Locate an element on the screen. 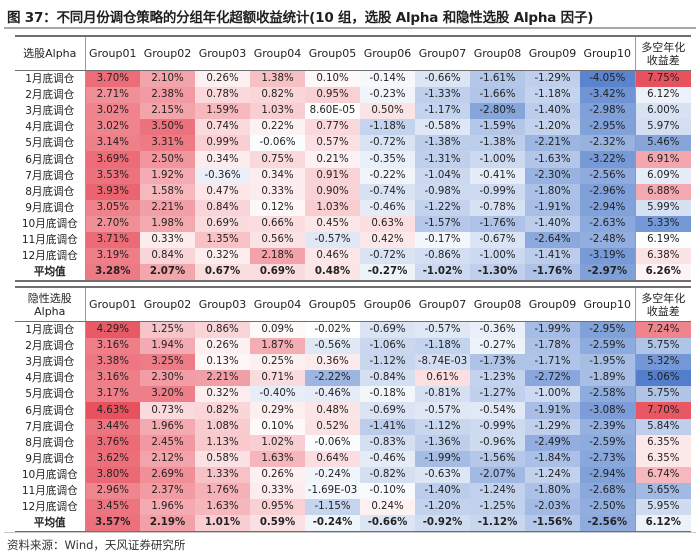 The width and height of the screenshot is (700, 560). value-cell: -1.18% is located at coordinates (387, 127).